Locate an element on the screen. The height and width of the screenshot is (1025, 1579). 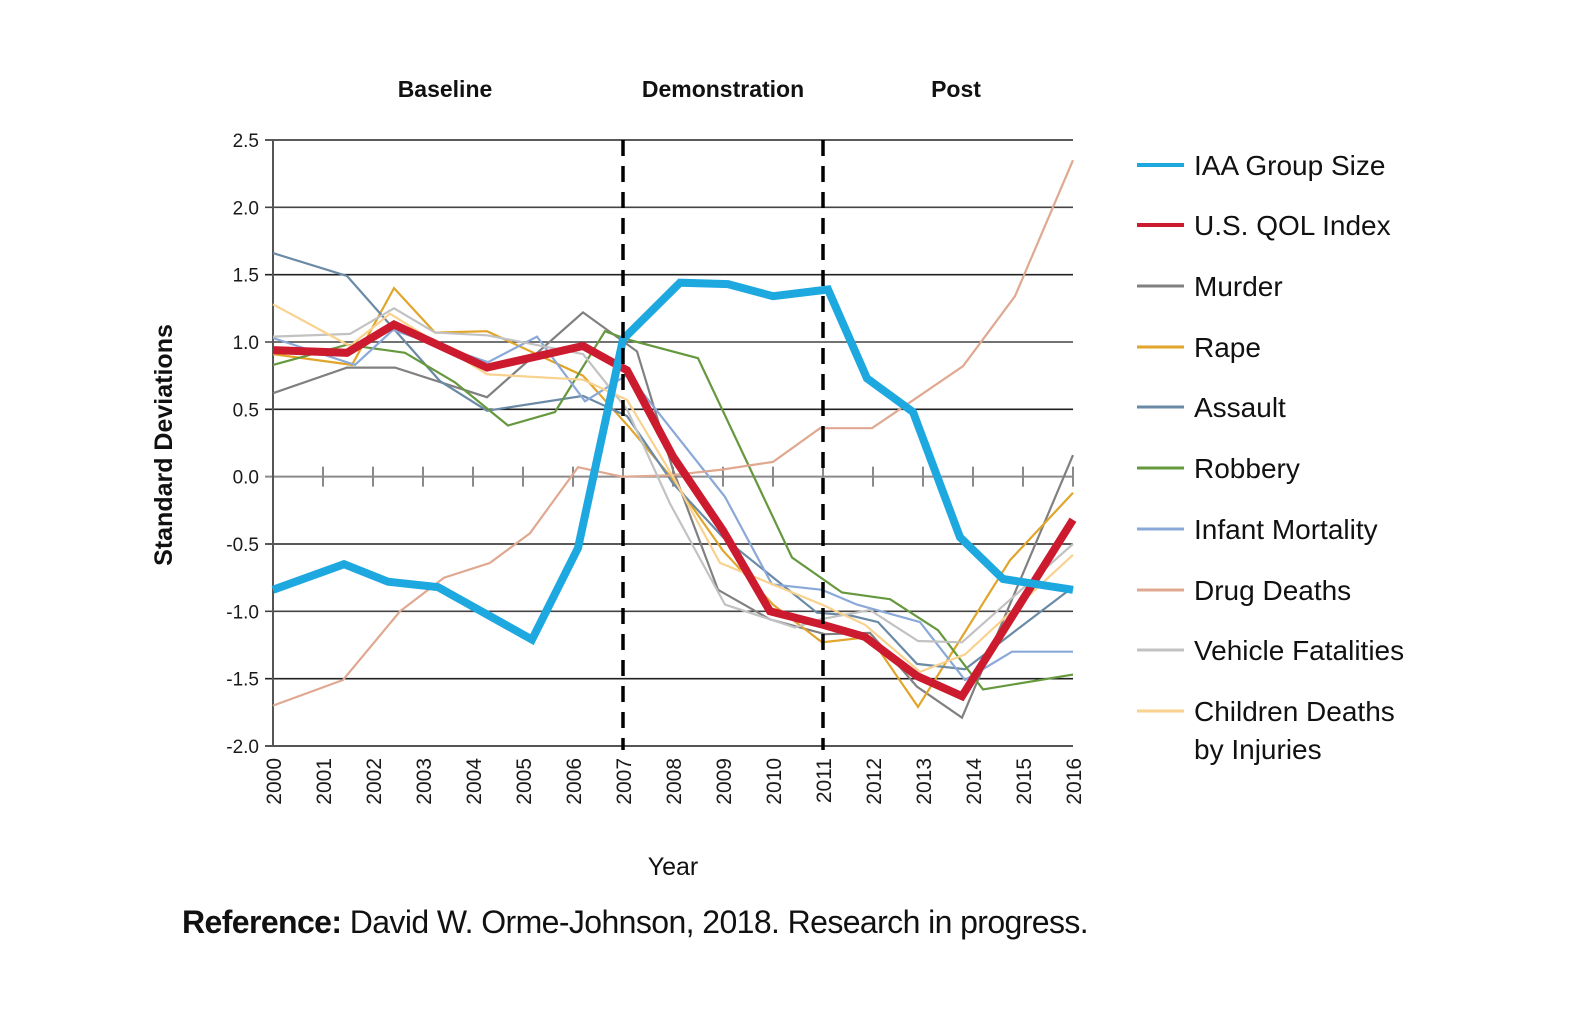
legend-item: Rape is located at coordinates (1199, 347).